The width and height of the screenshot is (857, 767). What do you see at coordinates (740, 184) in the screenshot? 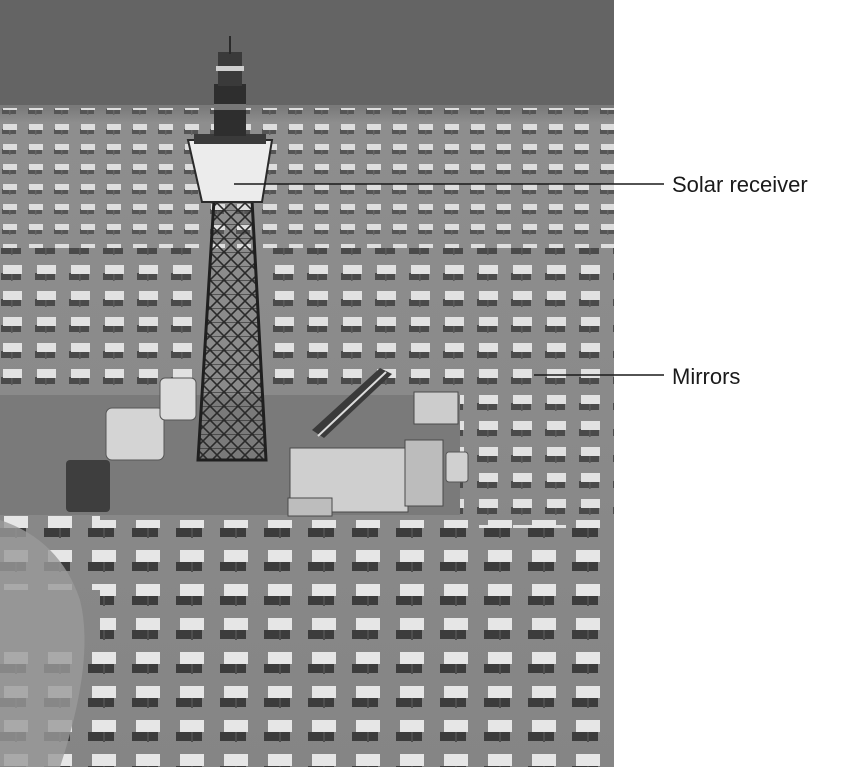
I see `solar-receiver-label: Solar receiver` at bounding box center [740, 184].